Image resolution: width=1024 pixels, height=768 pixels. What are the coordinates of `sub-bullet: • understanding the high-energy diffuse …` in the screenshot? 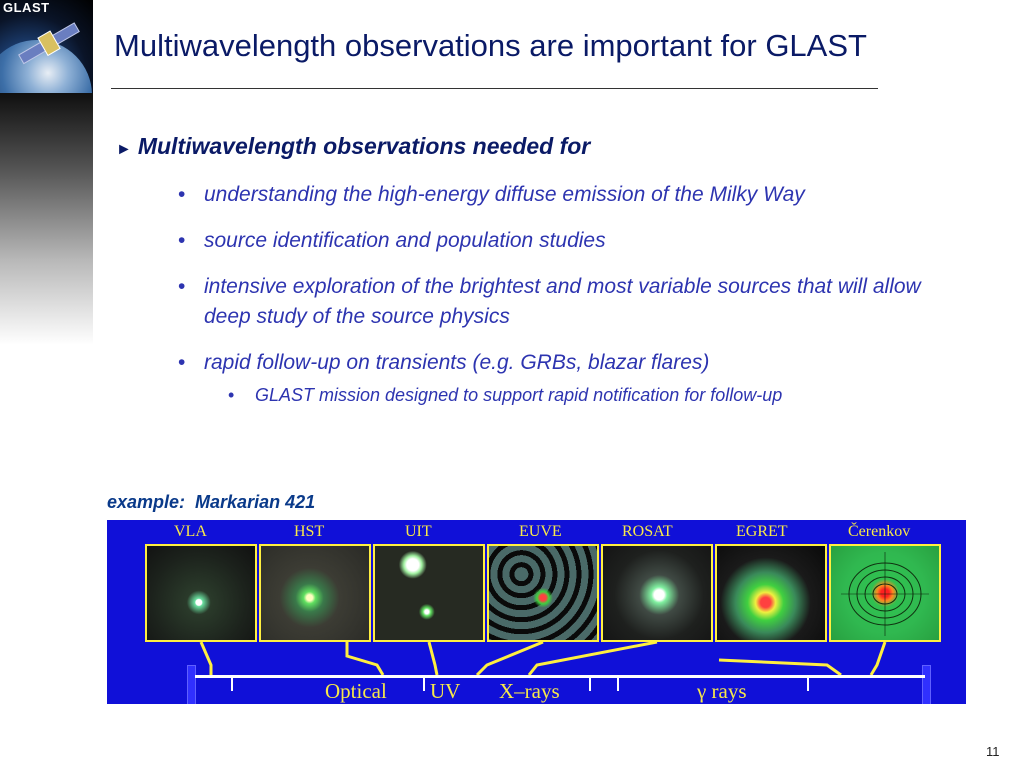 It's located at (561, 195).